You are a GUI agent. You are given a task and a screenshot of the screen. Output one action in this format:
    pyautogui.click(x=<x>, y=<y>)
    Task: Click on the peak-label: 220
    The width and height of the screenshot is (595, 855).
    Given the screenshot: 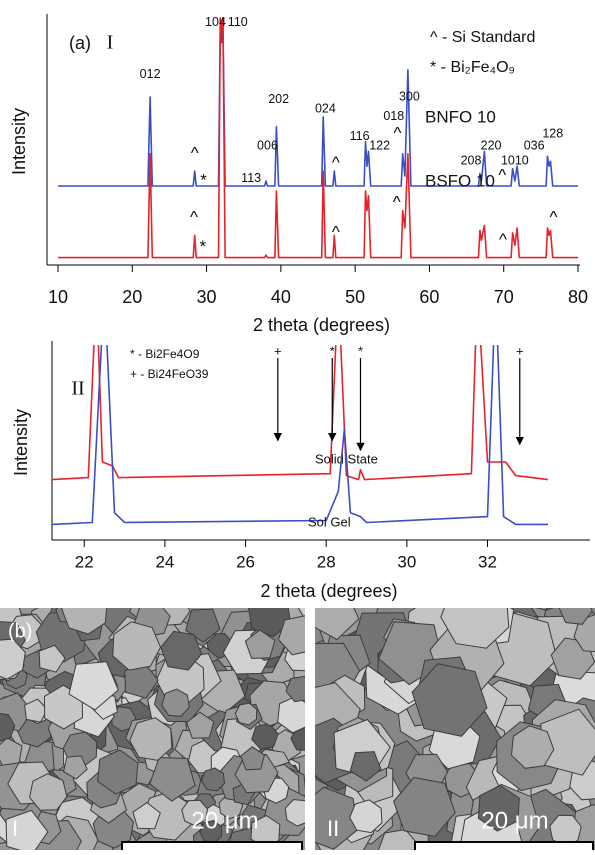 What is the action you would take?
    pyautogui.click(x=491, y=146)
    